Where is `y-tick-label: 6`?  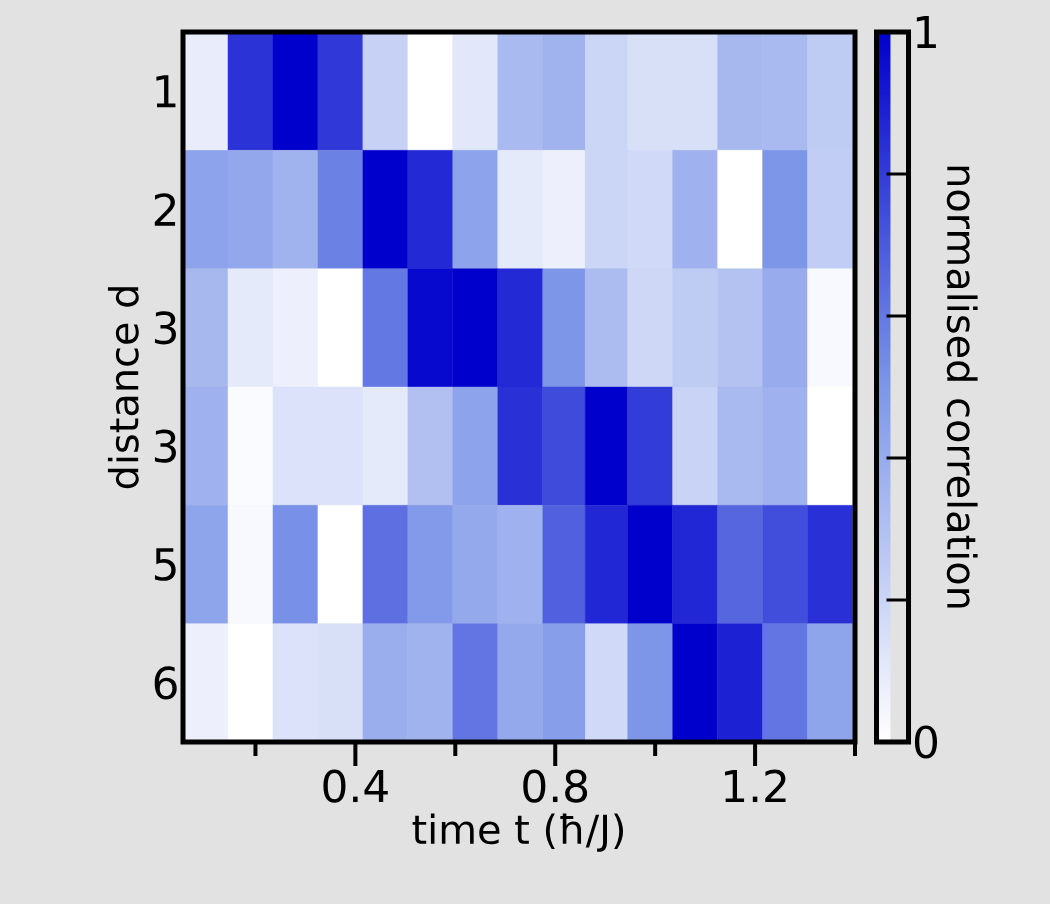 y-tick-label: 6 is located at coordinates (165, 683).